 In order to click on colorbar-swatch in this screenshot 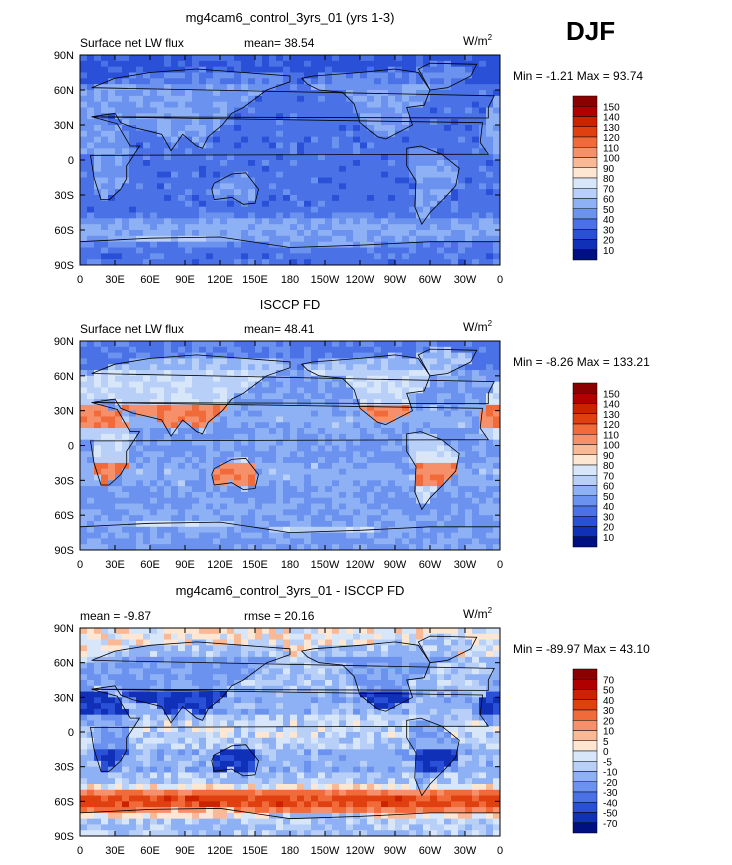, I will do `click(585, 501)`.